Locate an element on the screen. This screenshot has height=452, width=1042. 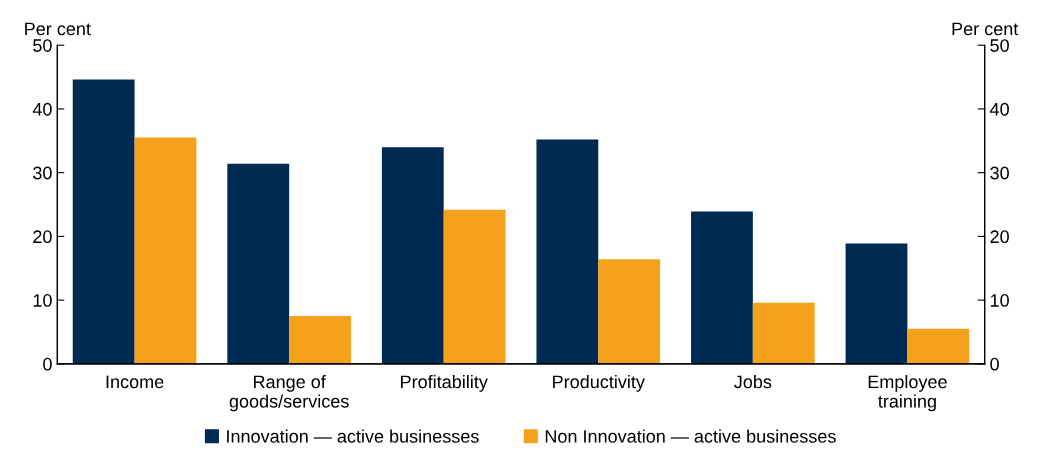
y2-tick-label: 10 is located at coordinates (999, 300).